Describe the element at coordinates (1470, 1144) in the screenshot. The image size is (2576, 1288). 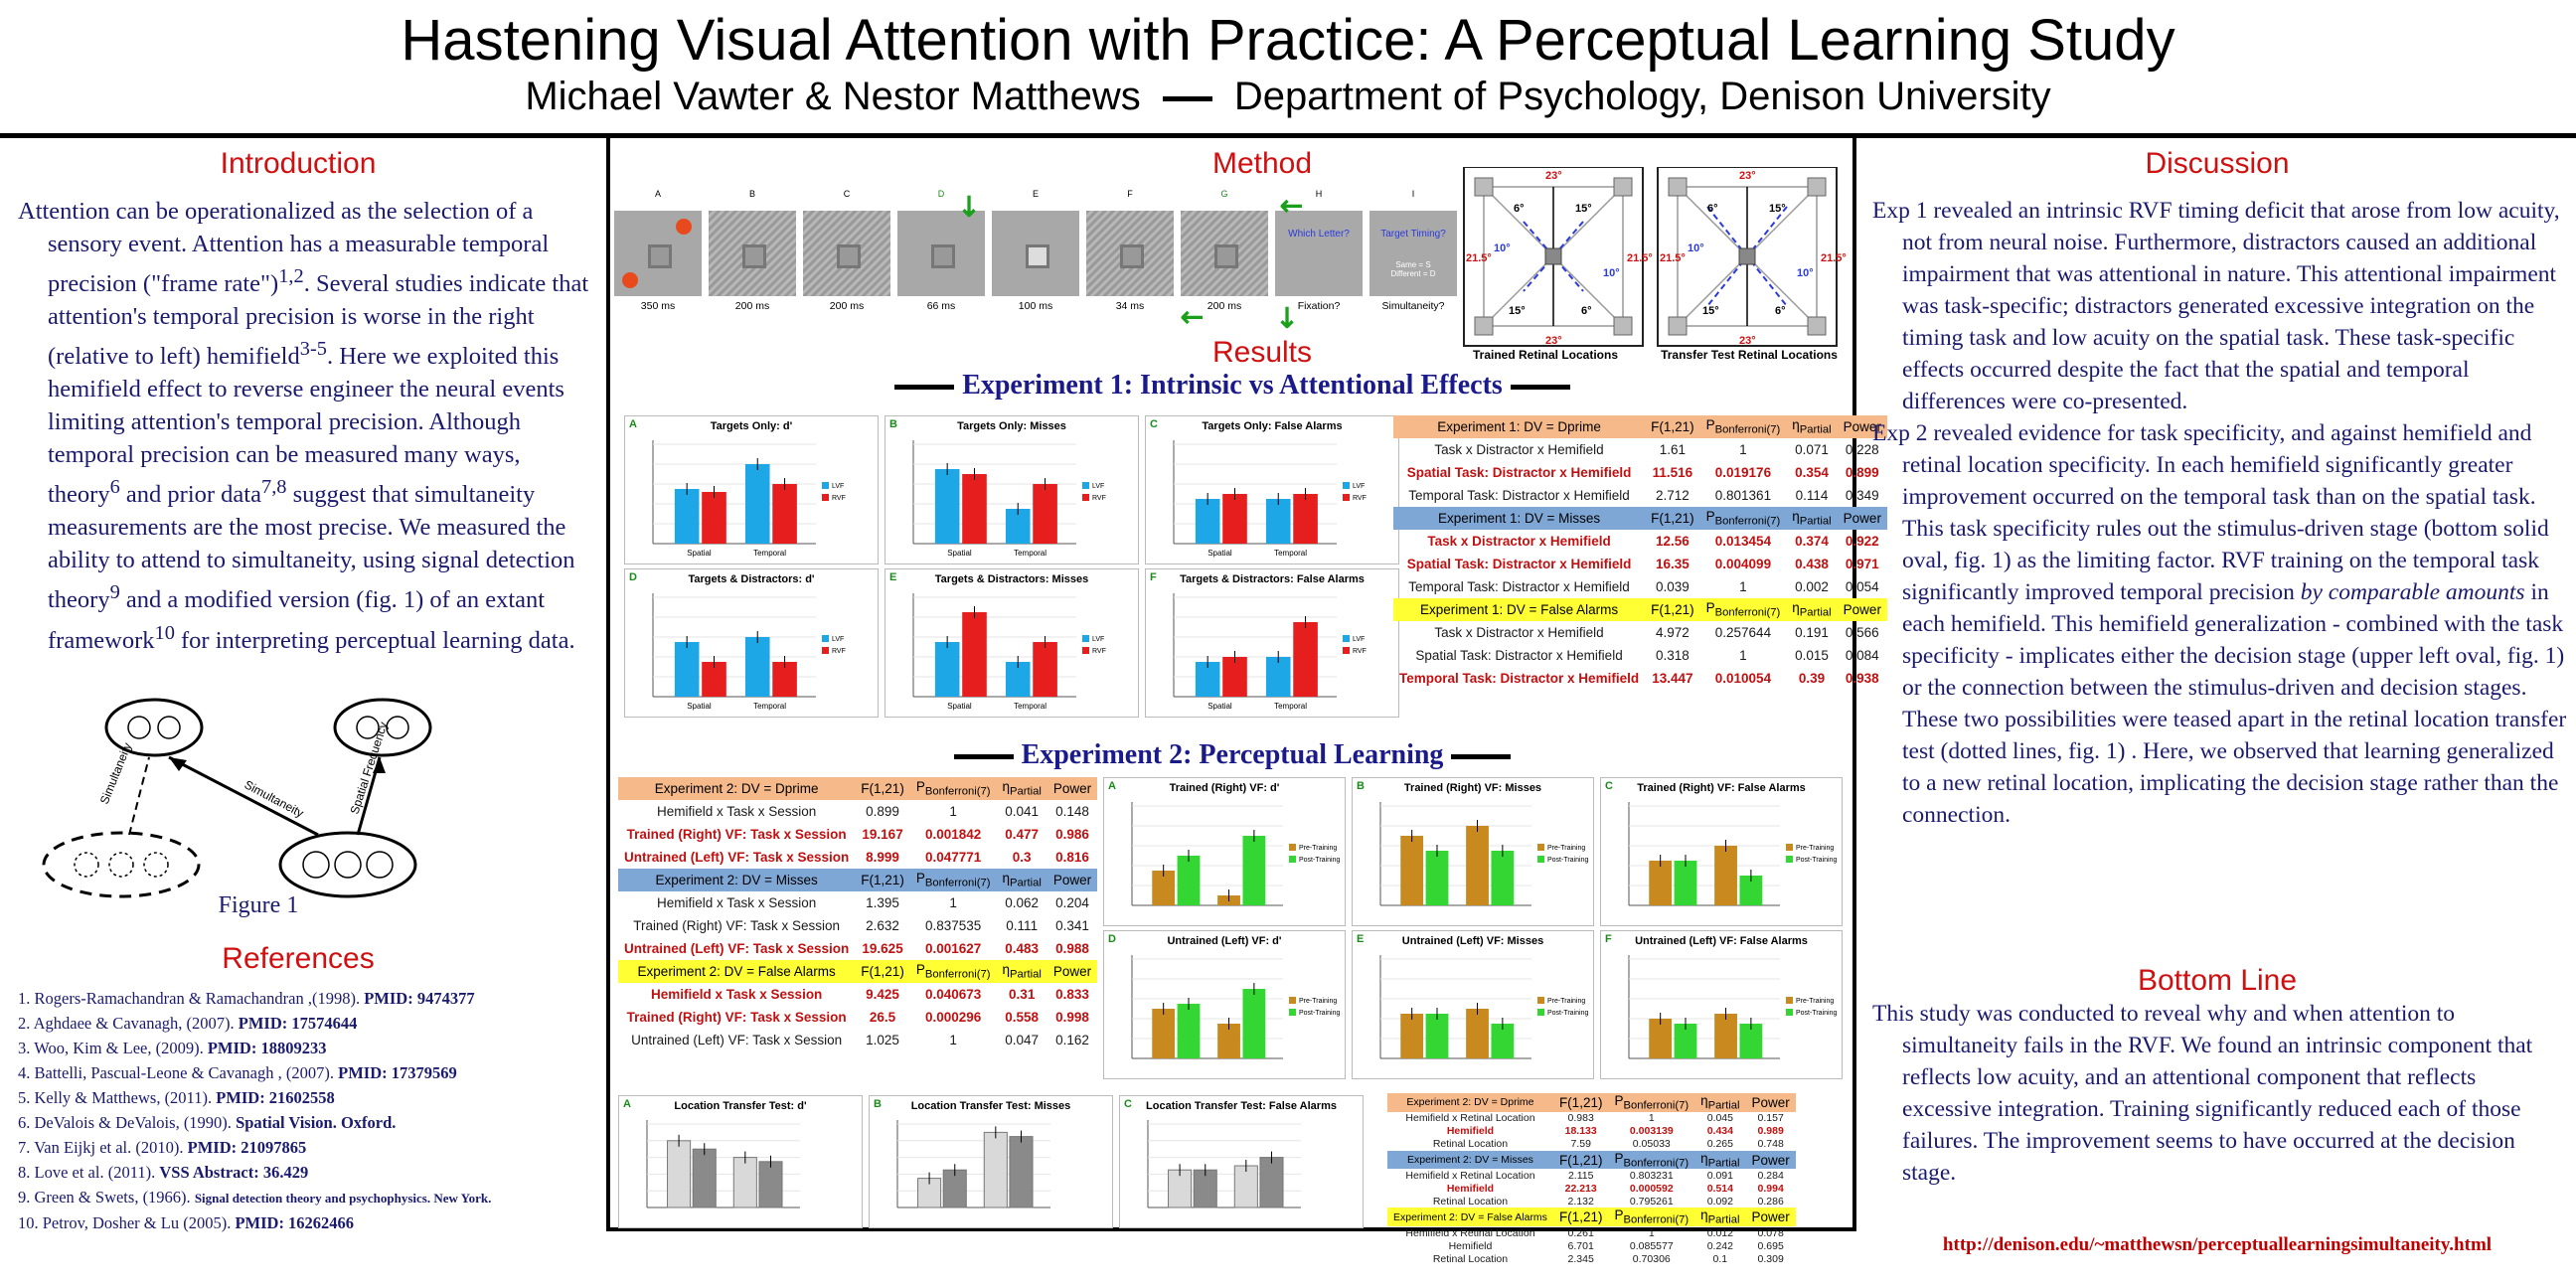
I see `row-label: Retinal Location` at that location.